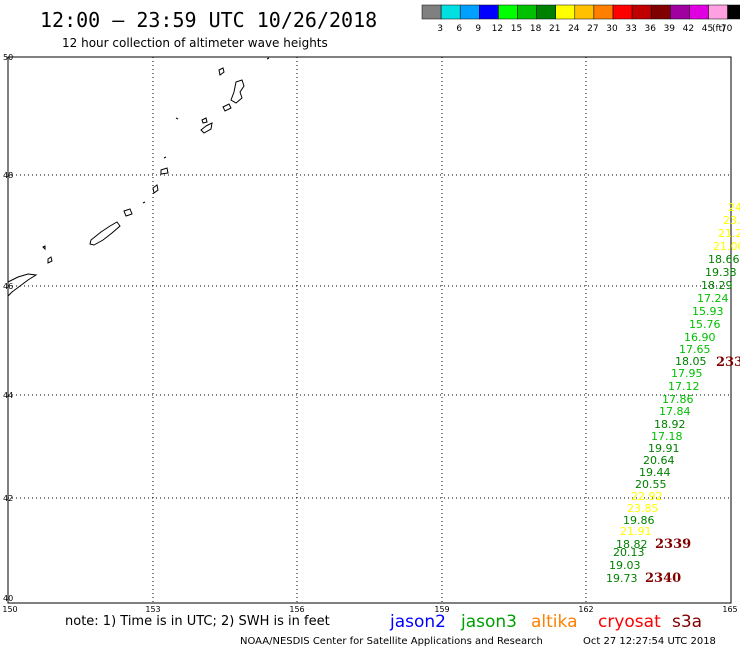 This screenshot has width=740, height=650. Describe the element at coordinates (670, 29) in the screenshot. I see `legend-label: 39` at that location.